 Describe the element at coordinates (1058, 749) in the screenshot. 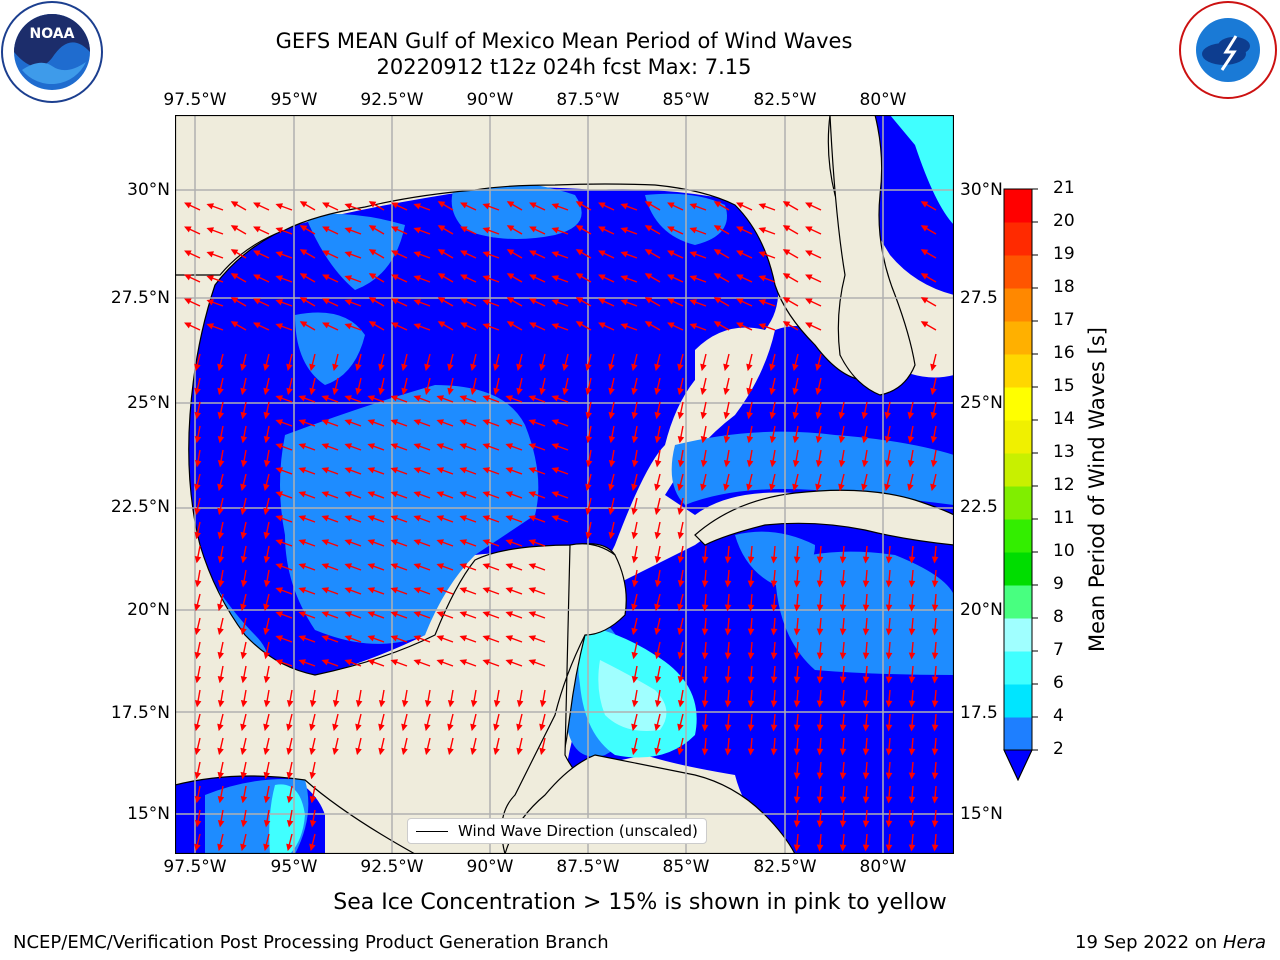

I see `colorbar-tick-label: 2` at that location.